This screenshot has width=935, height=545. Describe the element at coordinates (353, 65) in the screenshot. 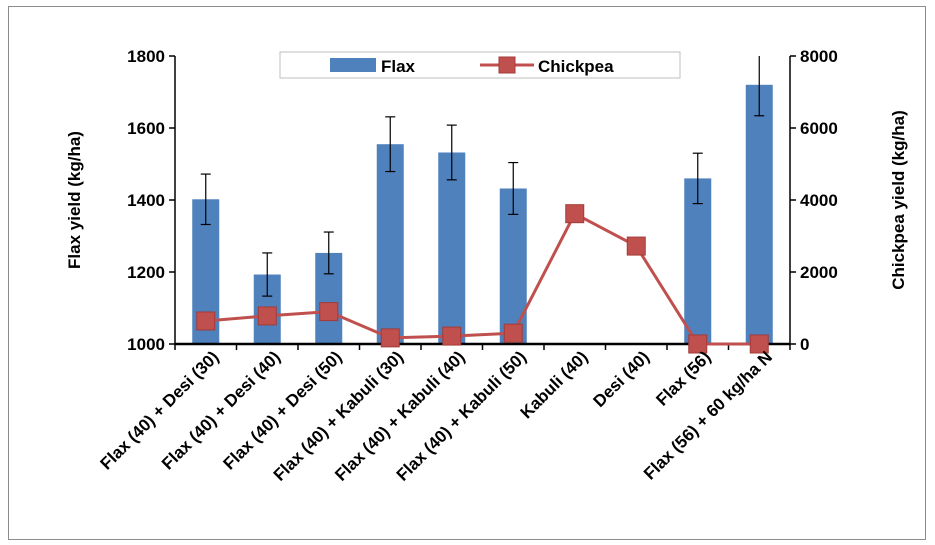

I see `legend-swatch-flax` at that location.